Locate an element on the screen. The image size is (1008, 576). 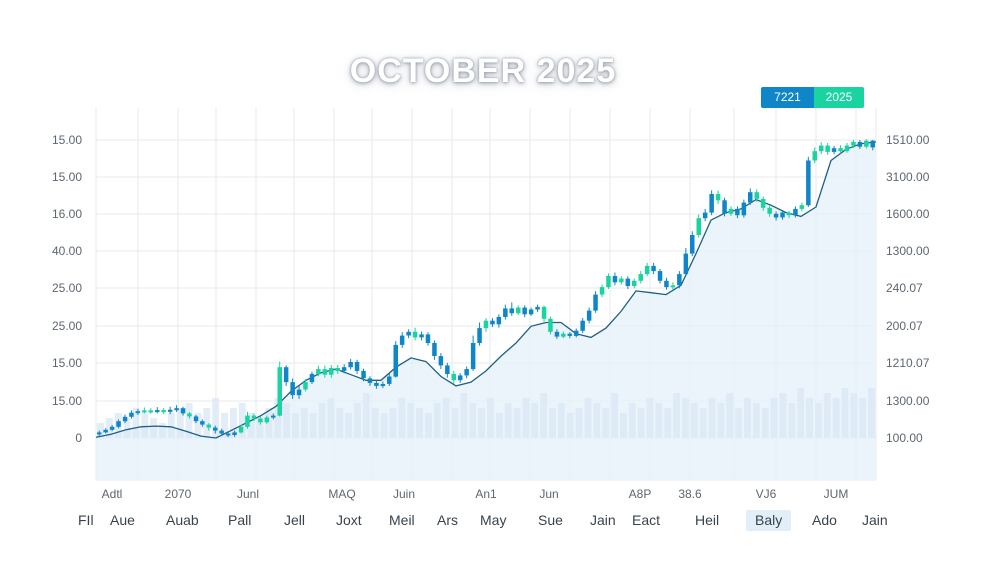
legend-badge-secondary: 2025 is located at coordinates (839, 97).